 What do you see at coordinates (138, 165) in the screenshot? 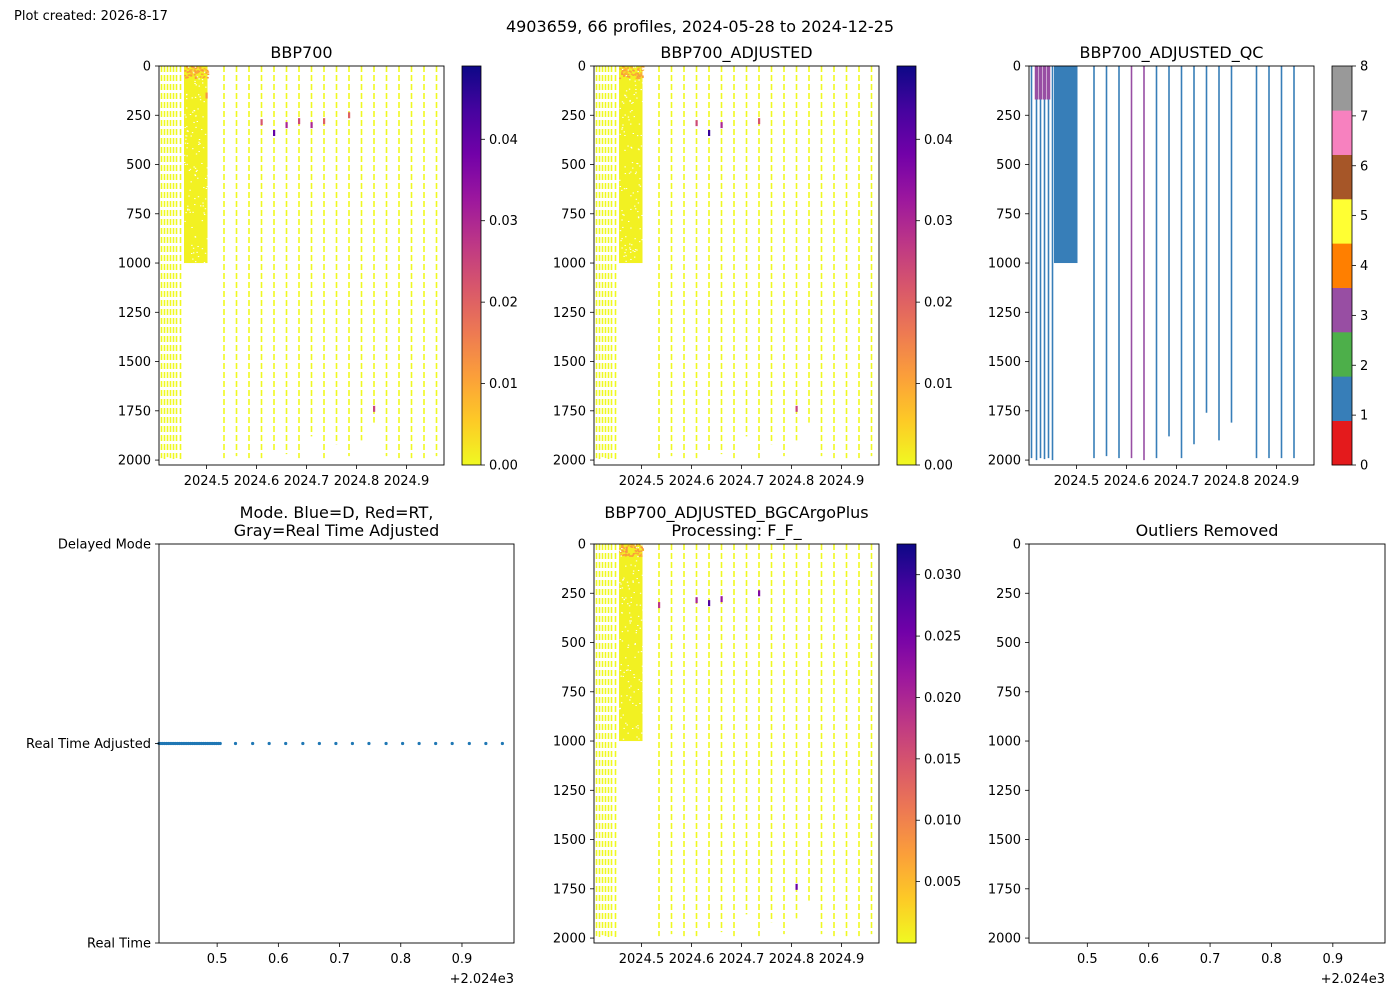
I see `bbp700-ytick-label: 500` at bounding box center [138, 165].